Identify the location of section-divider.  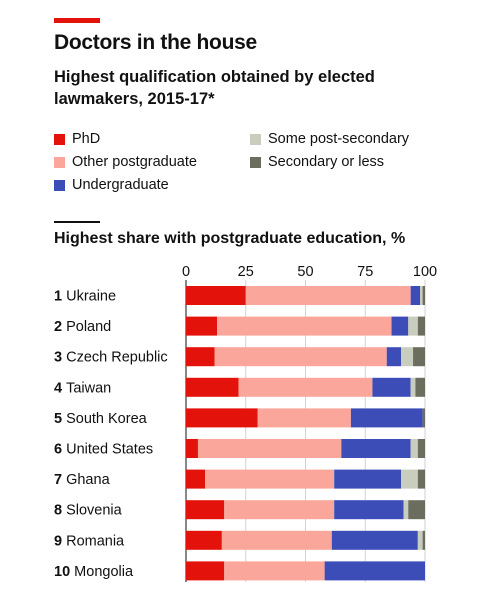
(77, 222).